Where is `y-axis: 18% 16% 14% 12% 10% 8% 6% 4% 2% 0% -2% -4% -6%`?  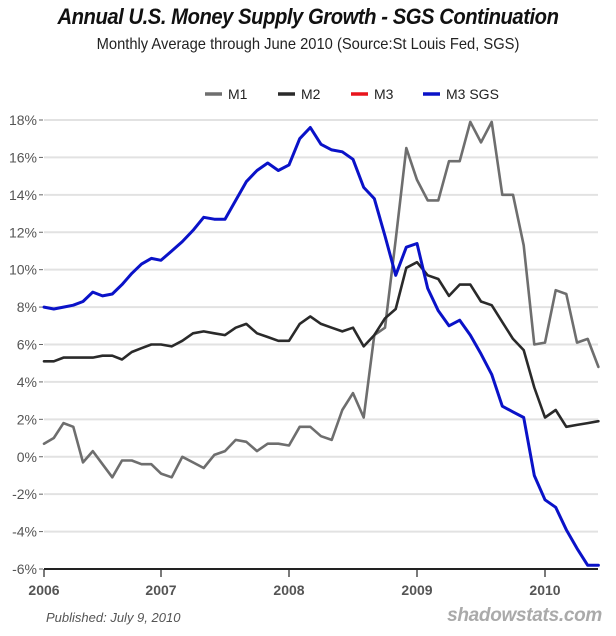
y-axis: 18% 16% 14% 12% 10% 8% 6% 4% 2% 0% -2% -4% -6% is located at coordinates (26, 344).